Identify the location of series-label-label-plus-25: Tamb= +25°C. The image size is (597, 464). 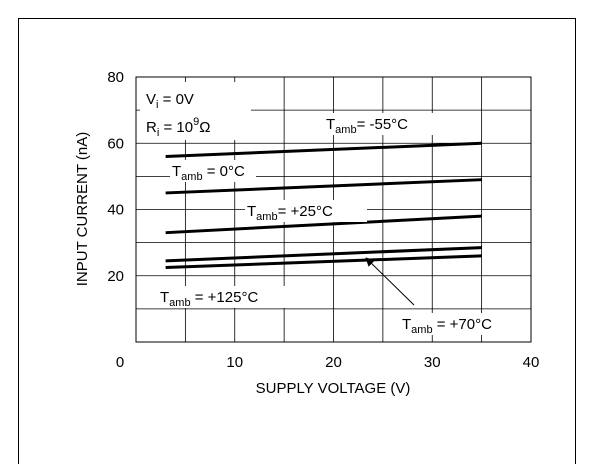
(290, 213).